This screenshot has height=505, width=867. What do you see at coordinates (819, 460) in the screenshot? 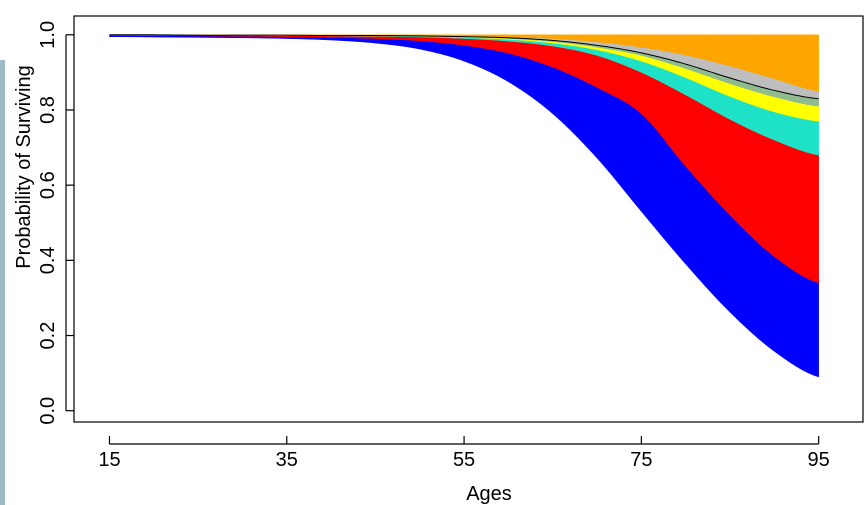
I see `x-tick-label: 95` at bounding box center [819, 460].